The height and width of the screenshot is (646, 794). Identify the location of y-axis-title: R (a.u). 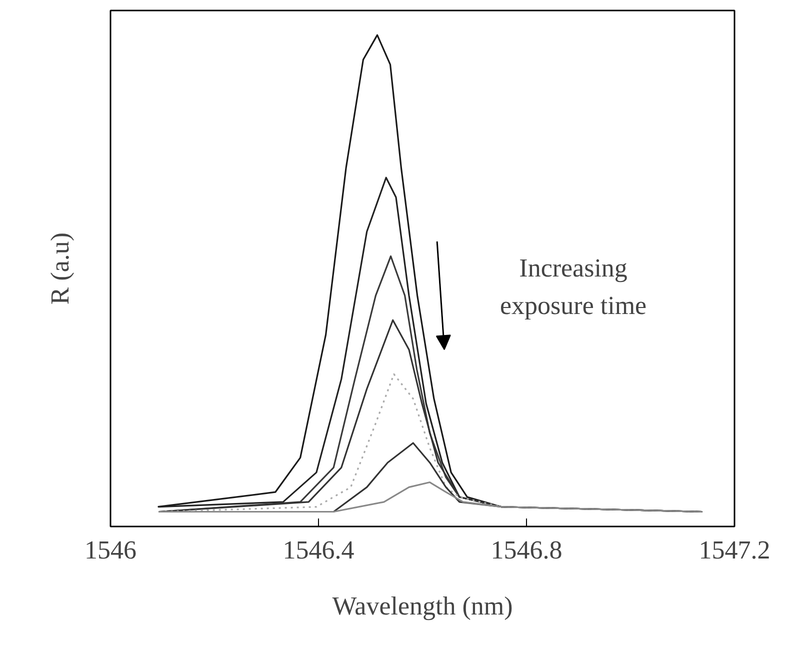
(60, 268).